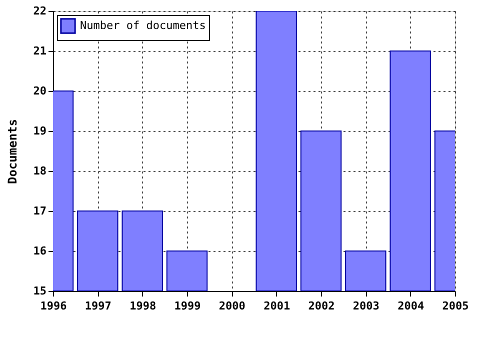  Describe the element at coordinates (40, 51) in the screenshot. I see `y-tick-label: 21` at that location.